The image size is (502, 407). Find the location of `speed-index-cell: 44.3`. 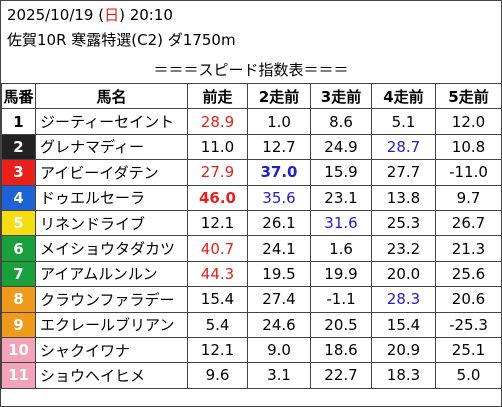

speed-index-cell: 44.3 is located at coordinates (217, 274).